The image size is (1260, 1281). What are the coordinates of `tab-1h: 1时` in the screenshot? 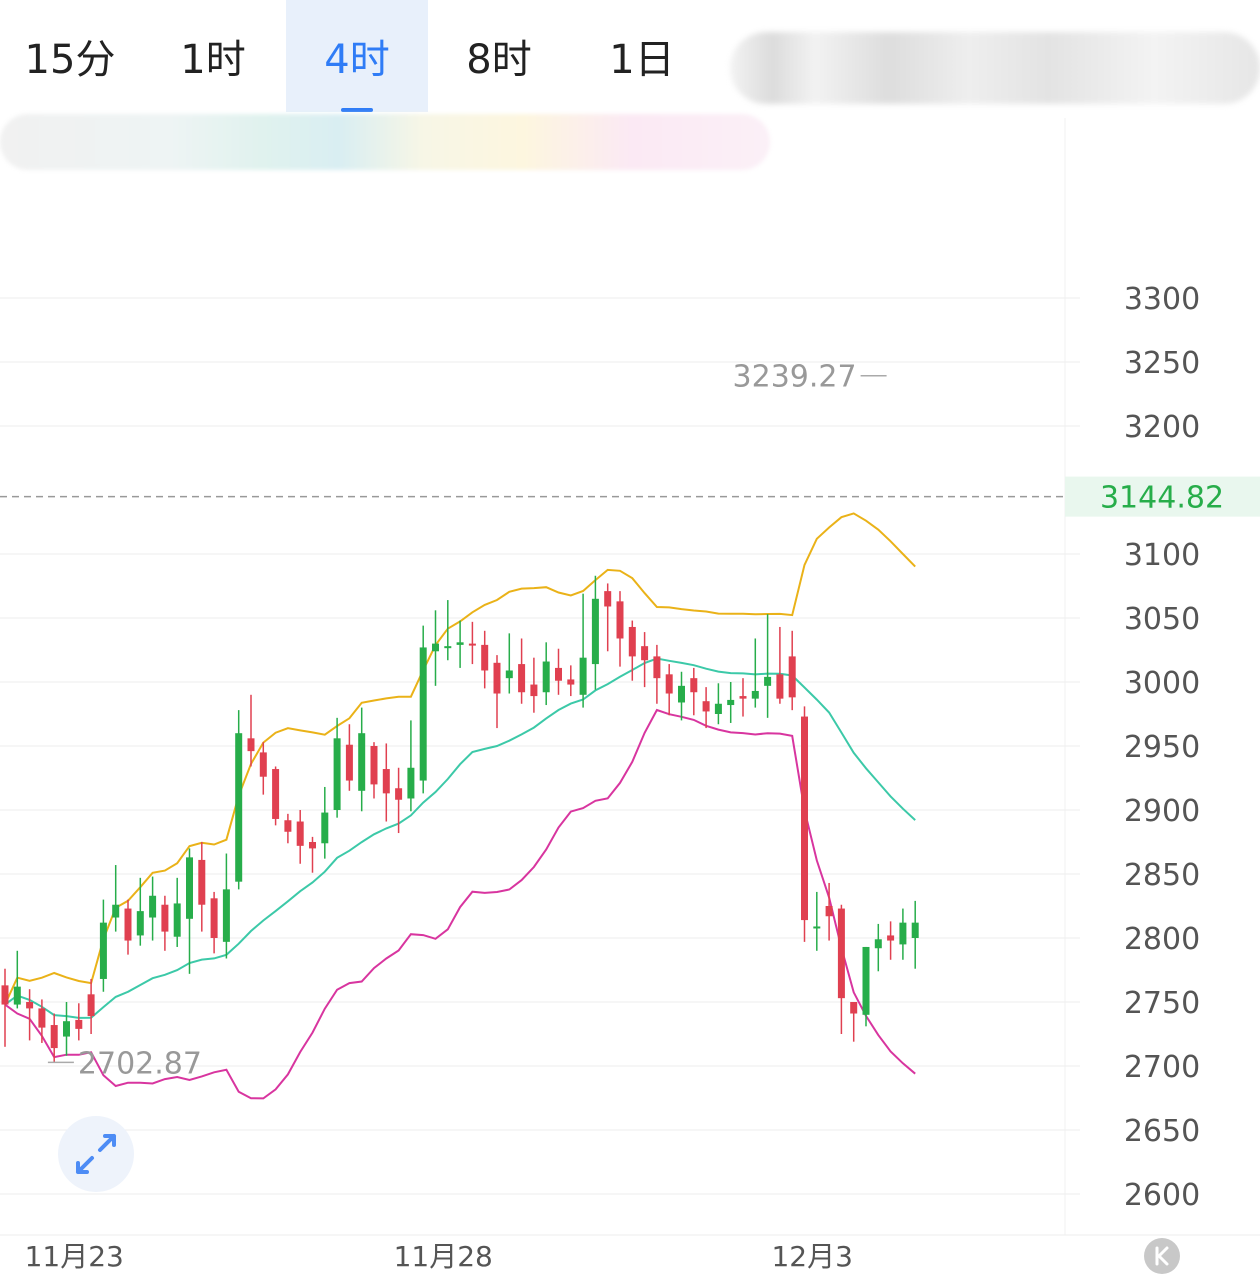 It's located at (213, 60).